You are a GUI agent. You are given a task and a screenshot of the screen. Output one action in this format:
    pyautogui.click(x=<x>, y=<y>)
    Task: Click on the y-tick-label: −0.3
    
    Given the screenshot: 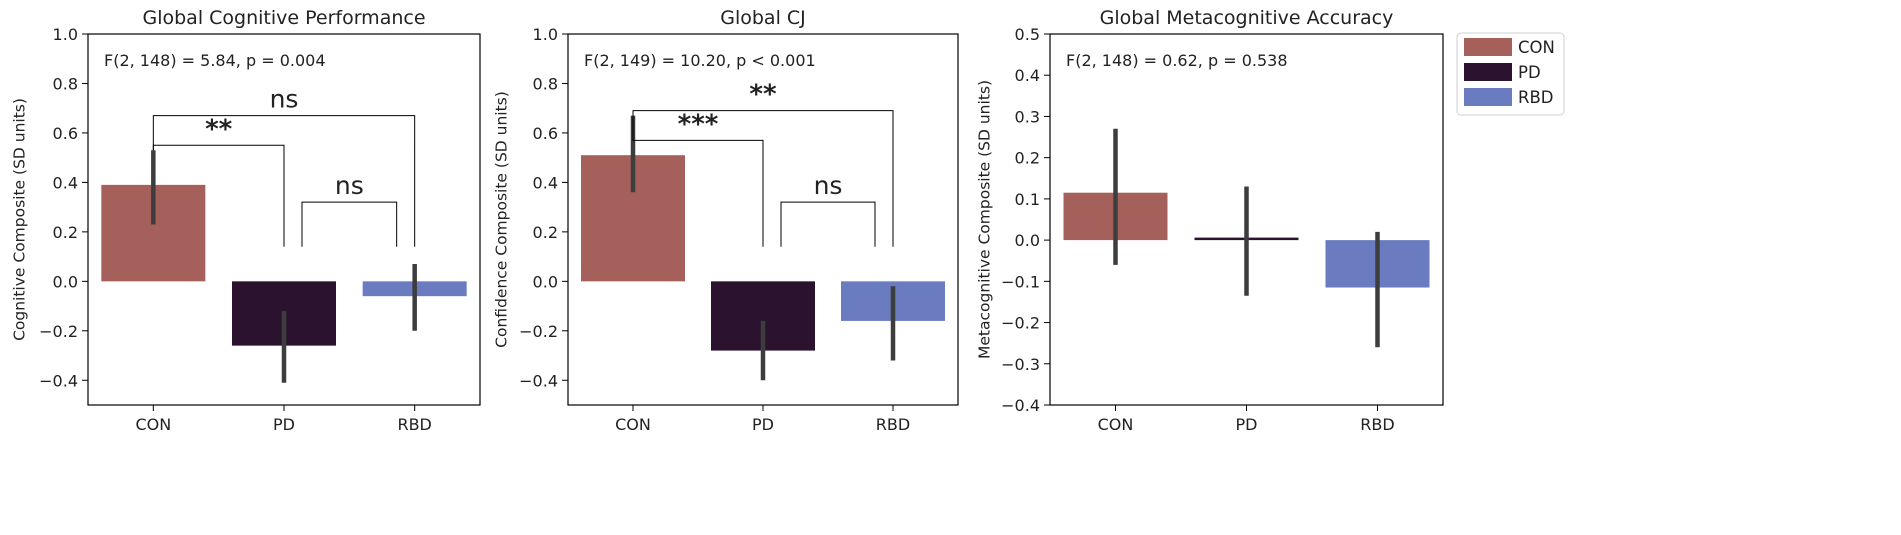 What is the action you would take?
    pyautogui.click(x=1020, y=364)
    